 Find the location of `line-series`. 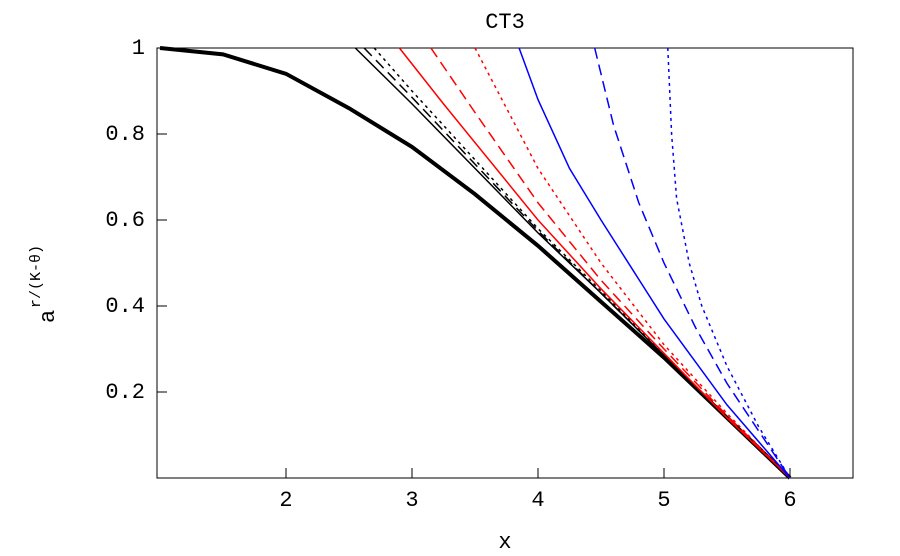

line-series is located at coordinates (729, 263).